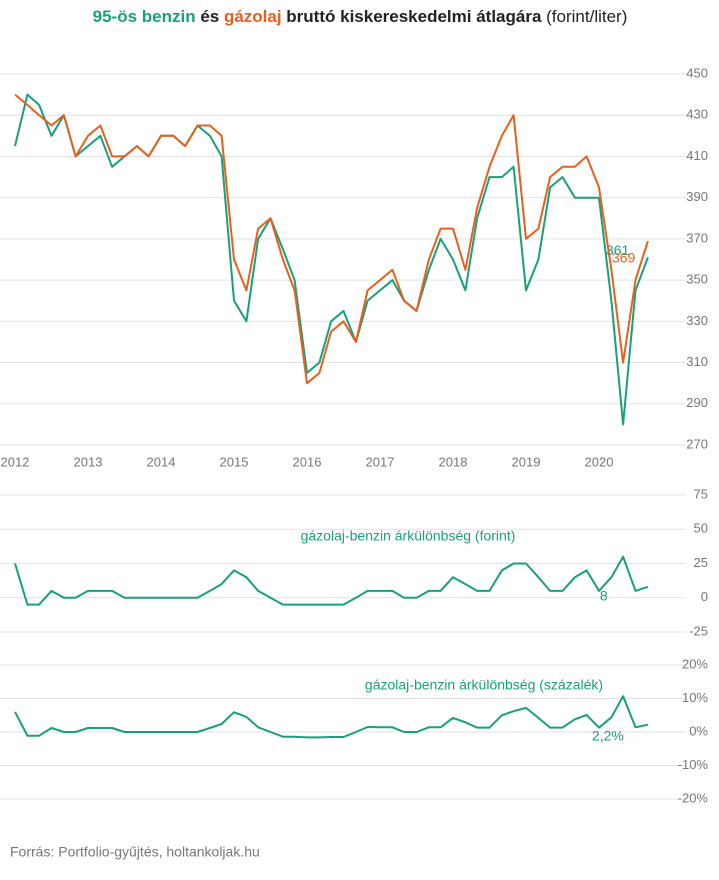  I want to click on x-tick-label: 2014, so click(161, 461).